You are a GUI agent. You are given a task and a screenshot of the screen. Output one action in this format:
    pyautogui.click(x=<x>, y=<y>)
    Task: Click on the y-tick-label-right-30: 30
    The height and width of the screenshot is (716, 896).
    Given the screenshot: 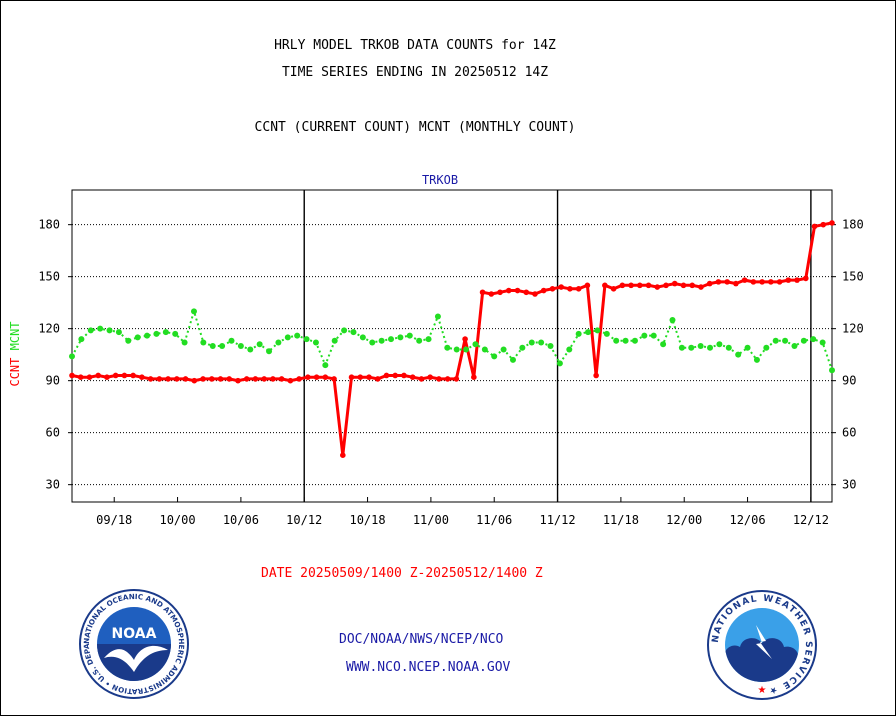 What is the action you would take?
    pyautogui.click(x=849, y=485)
    